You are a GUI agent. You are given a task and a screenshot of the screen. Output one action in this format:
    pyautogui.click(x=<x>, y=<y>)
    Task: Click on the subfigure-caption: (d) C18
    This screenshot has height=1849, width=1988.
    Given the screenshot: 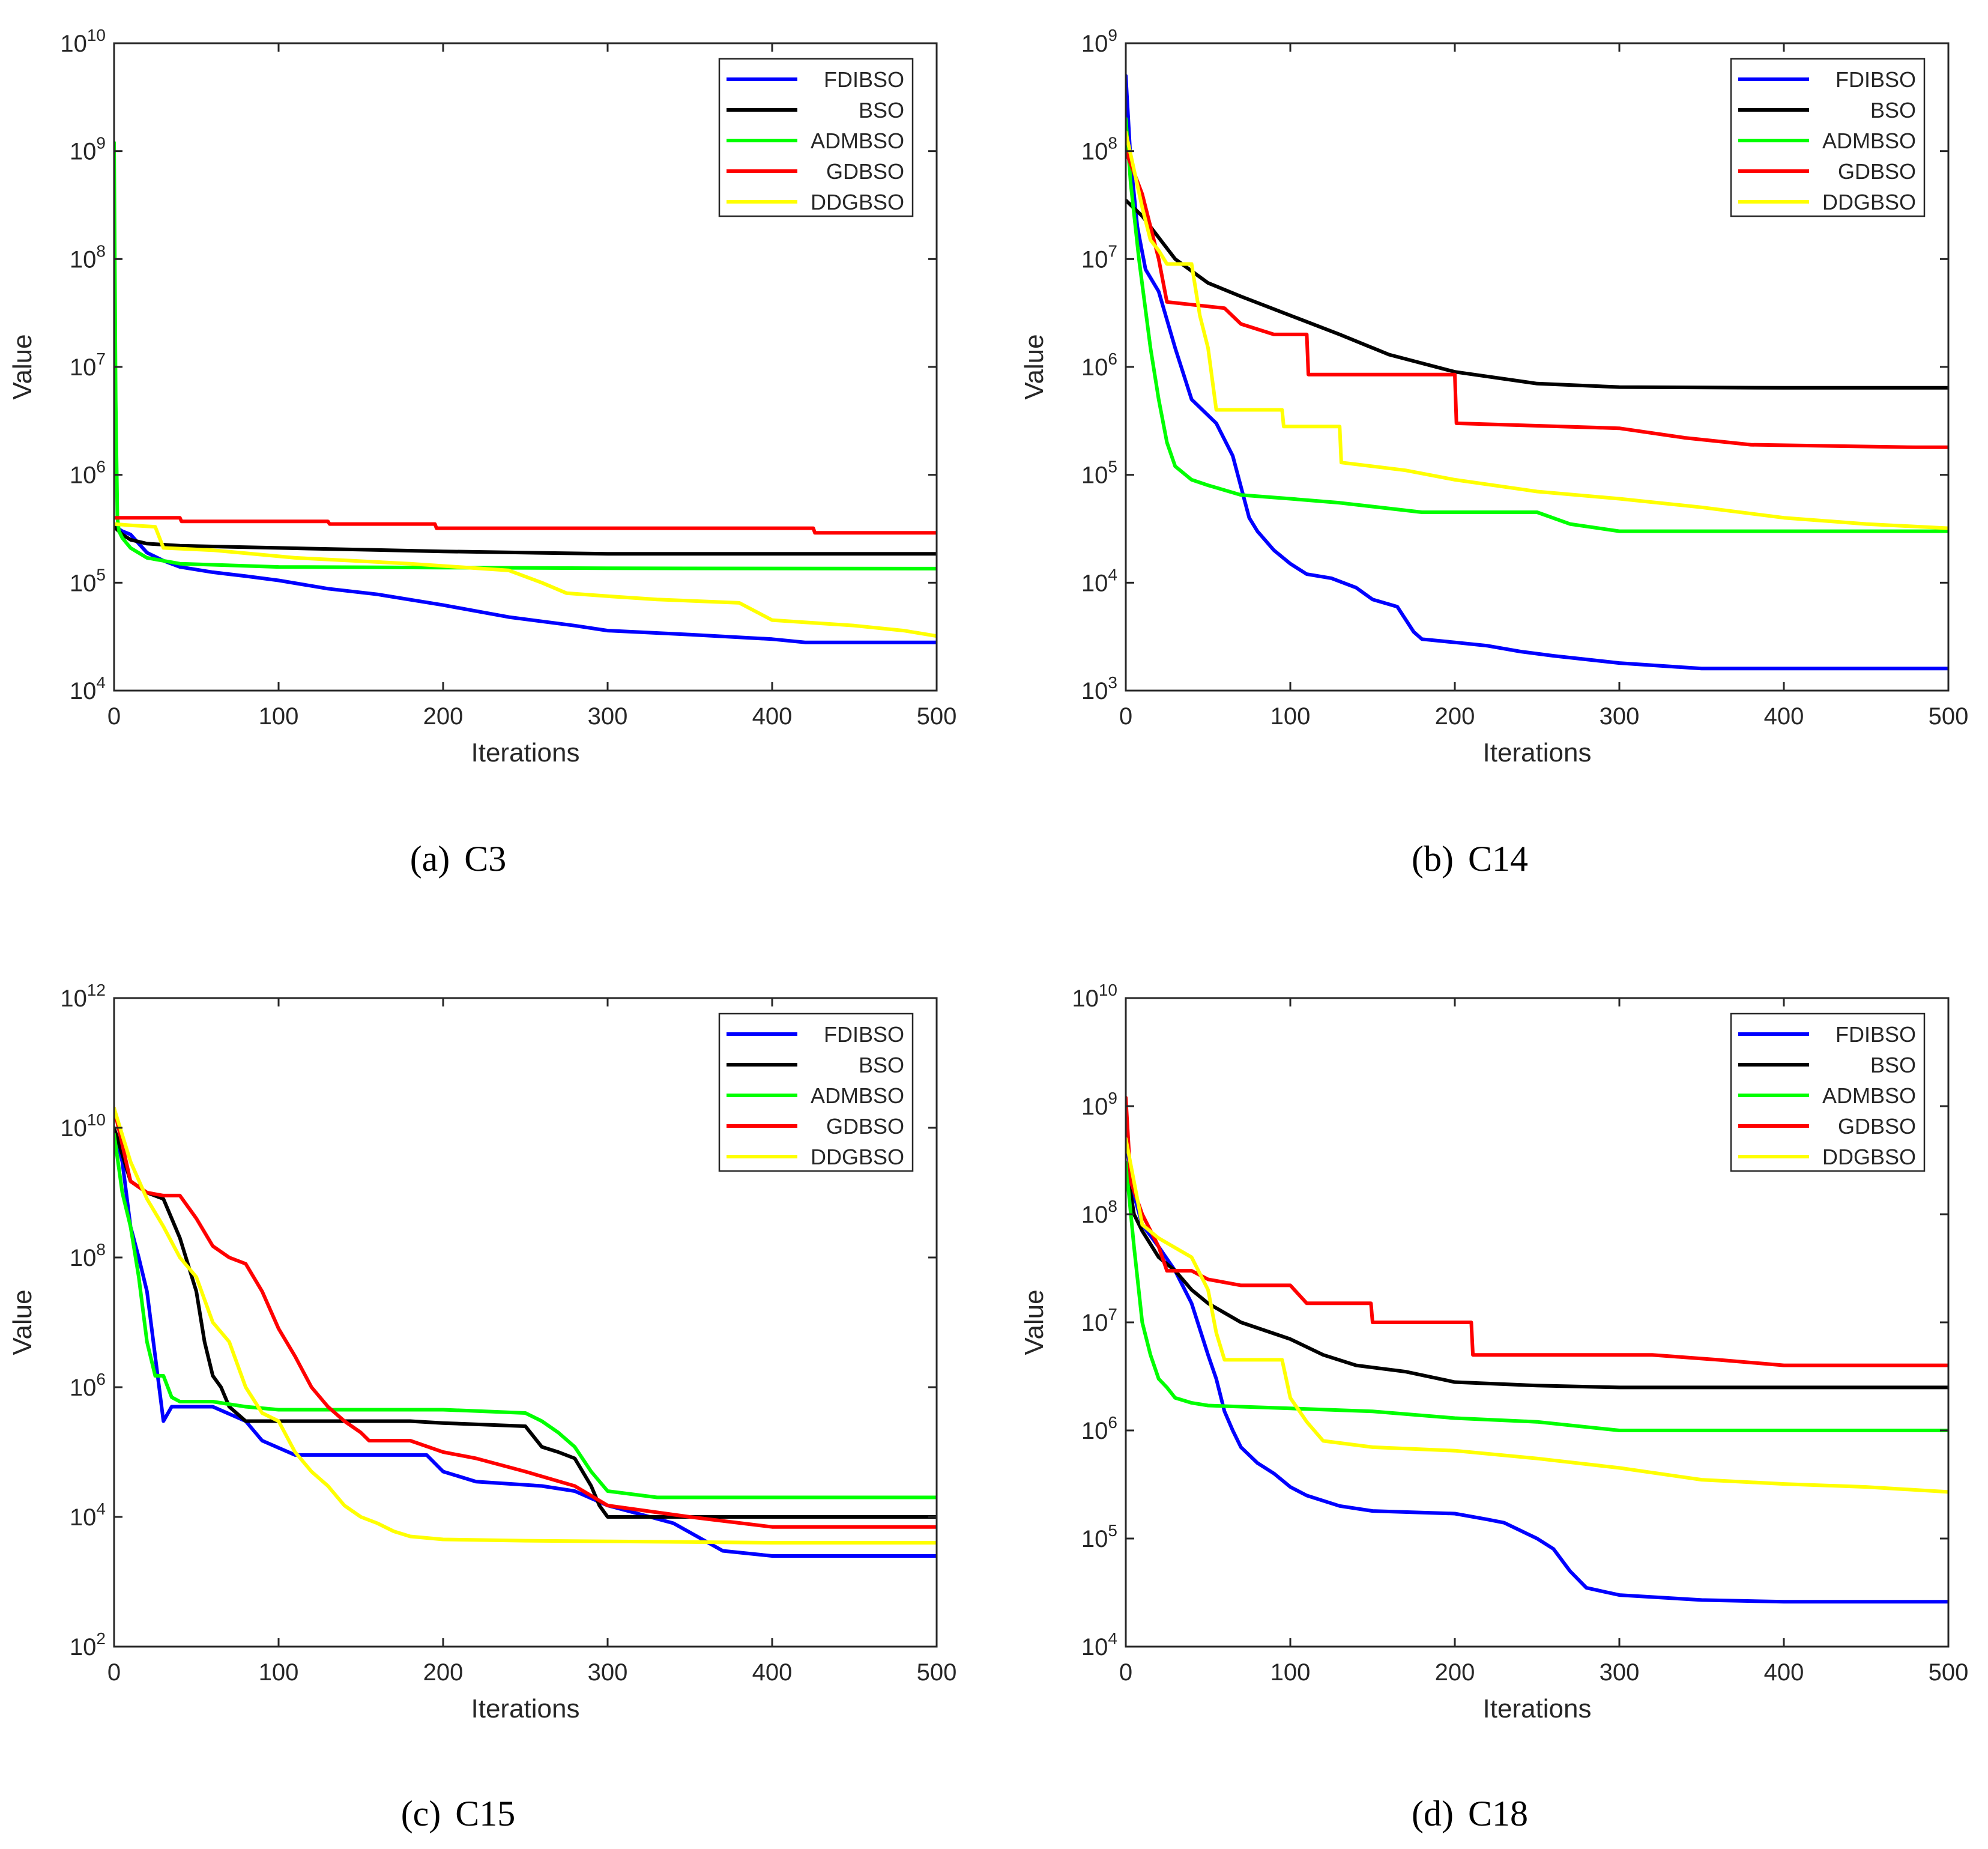 What is the action you would take?
    pyautogui.click(x=1470, y=1813)
    